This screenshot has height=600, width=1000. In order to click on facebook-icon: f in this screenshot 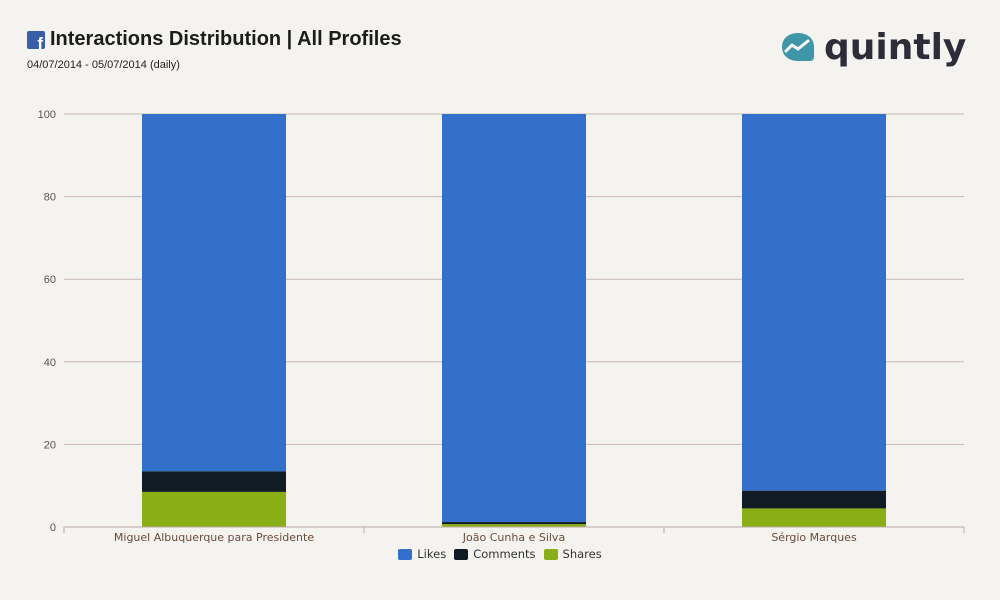, I will do `click(36, 39)`.